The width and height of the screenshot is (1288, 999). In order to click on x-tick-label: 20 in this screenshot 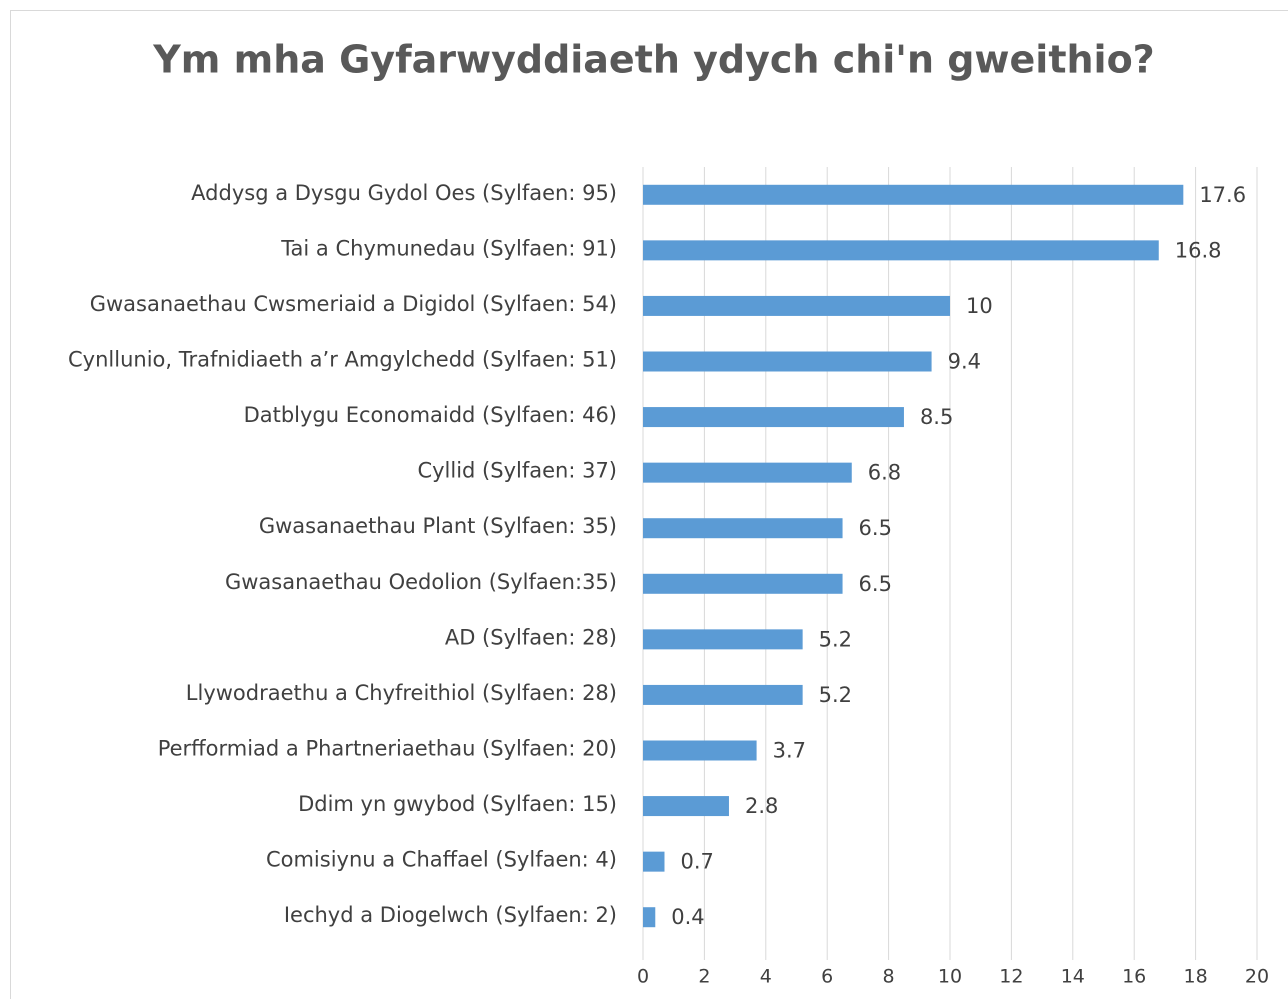, I will do `click(1257, 977)`.